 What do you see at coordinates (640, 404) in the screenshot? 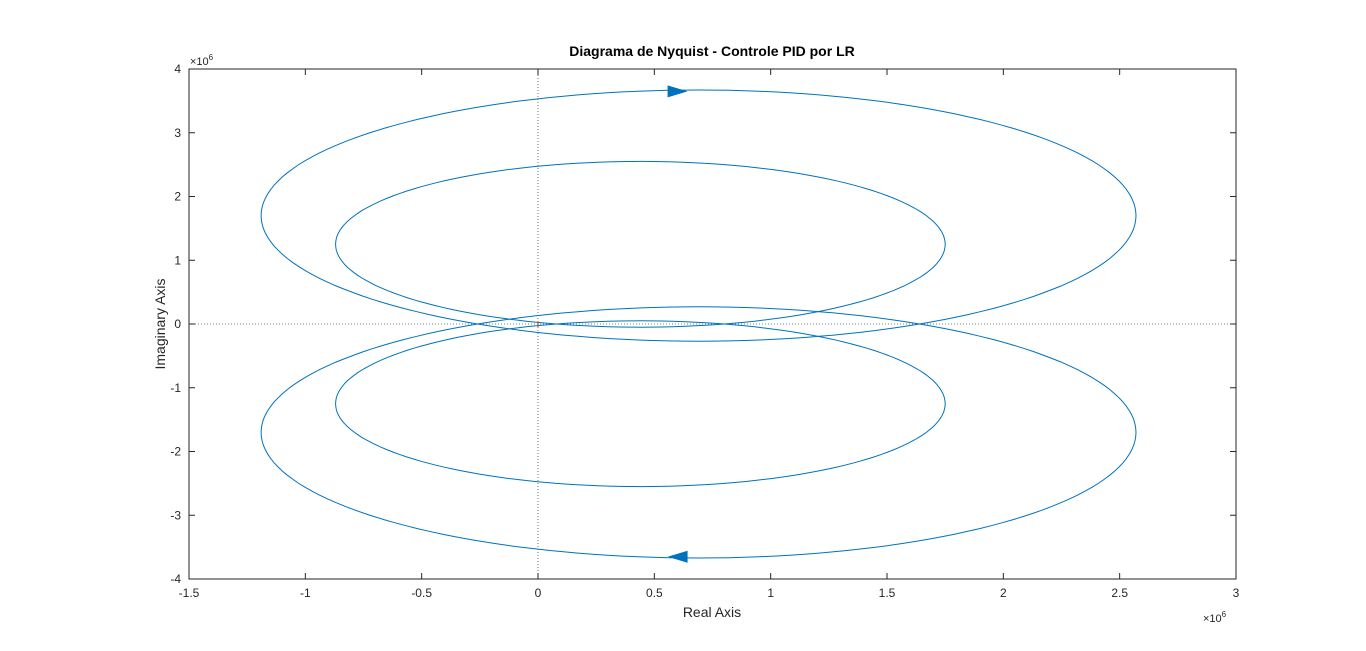
I see `nyquist-inner-loop-lower` at bounding box center [640, 404].